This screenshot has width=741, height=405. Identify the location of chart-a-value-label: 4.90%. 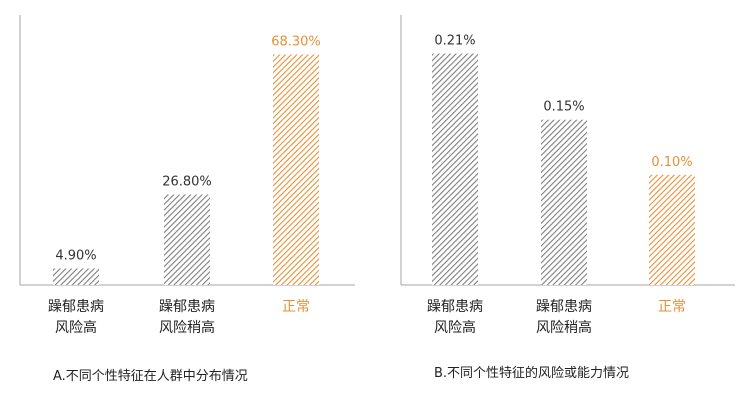
(75, 255).